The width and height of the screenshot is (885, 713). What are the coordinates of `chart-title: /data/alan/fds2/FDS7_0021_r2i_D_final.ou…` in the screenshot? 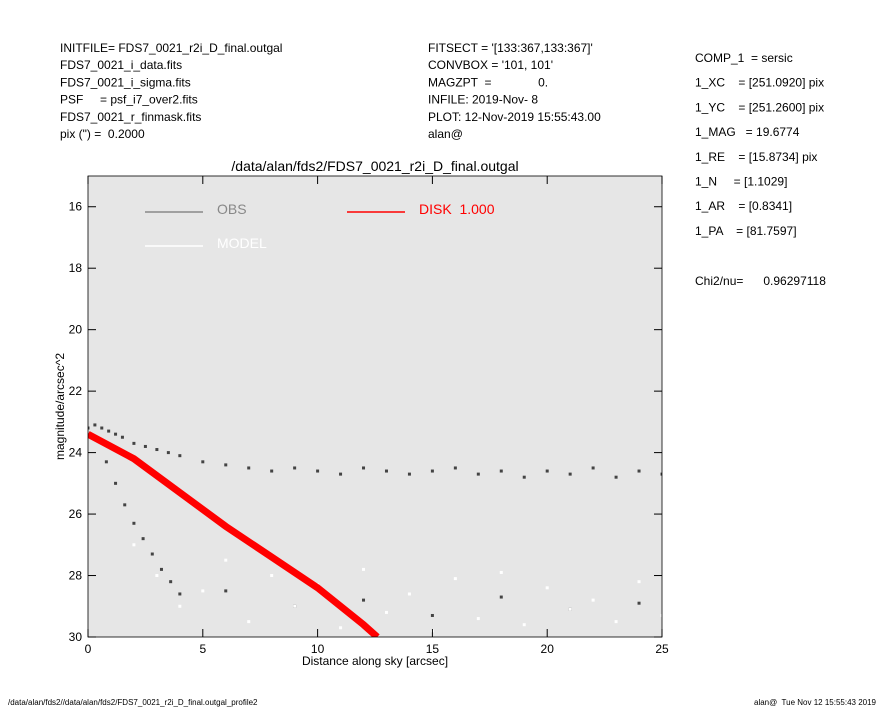 It's located at (374, 166).